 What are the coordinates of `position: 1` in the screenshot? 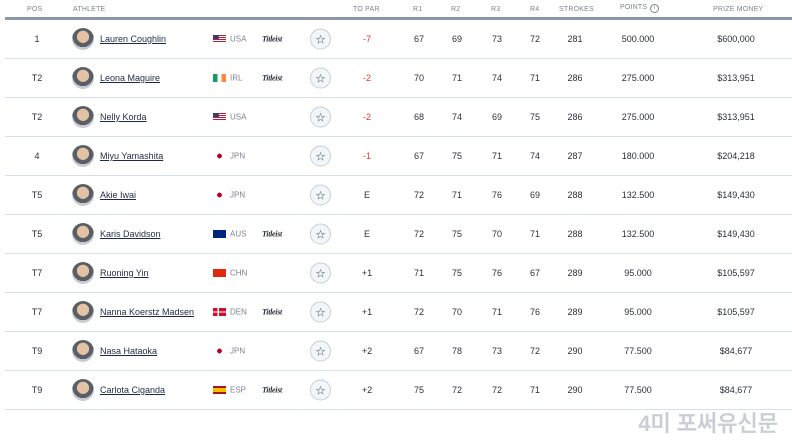 It's located at (37, 39).